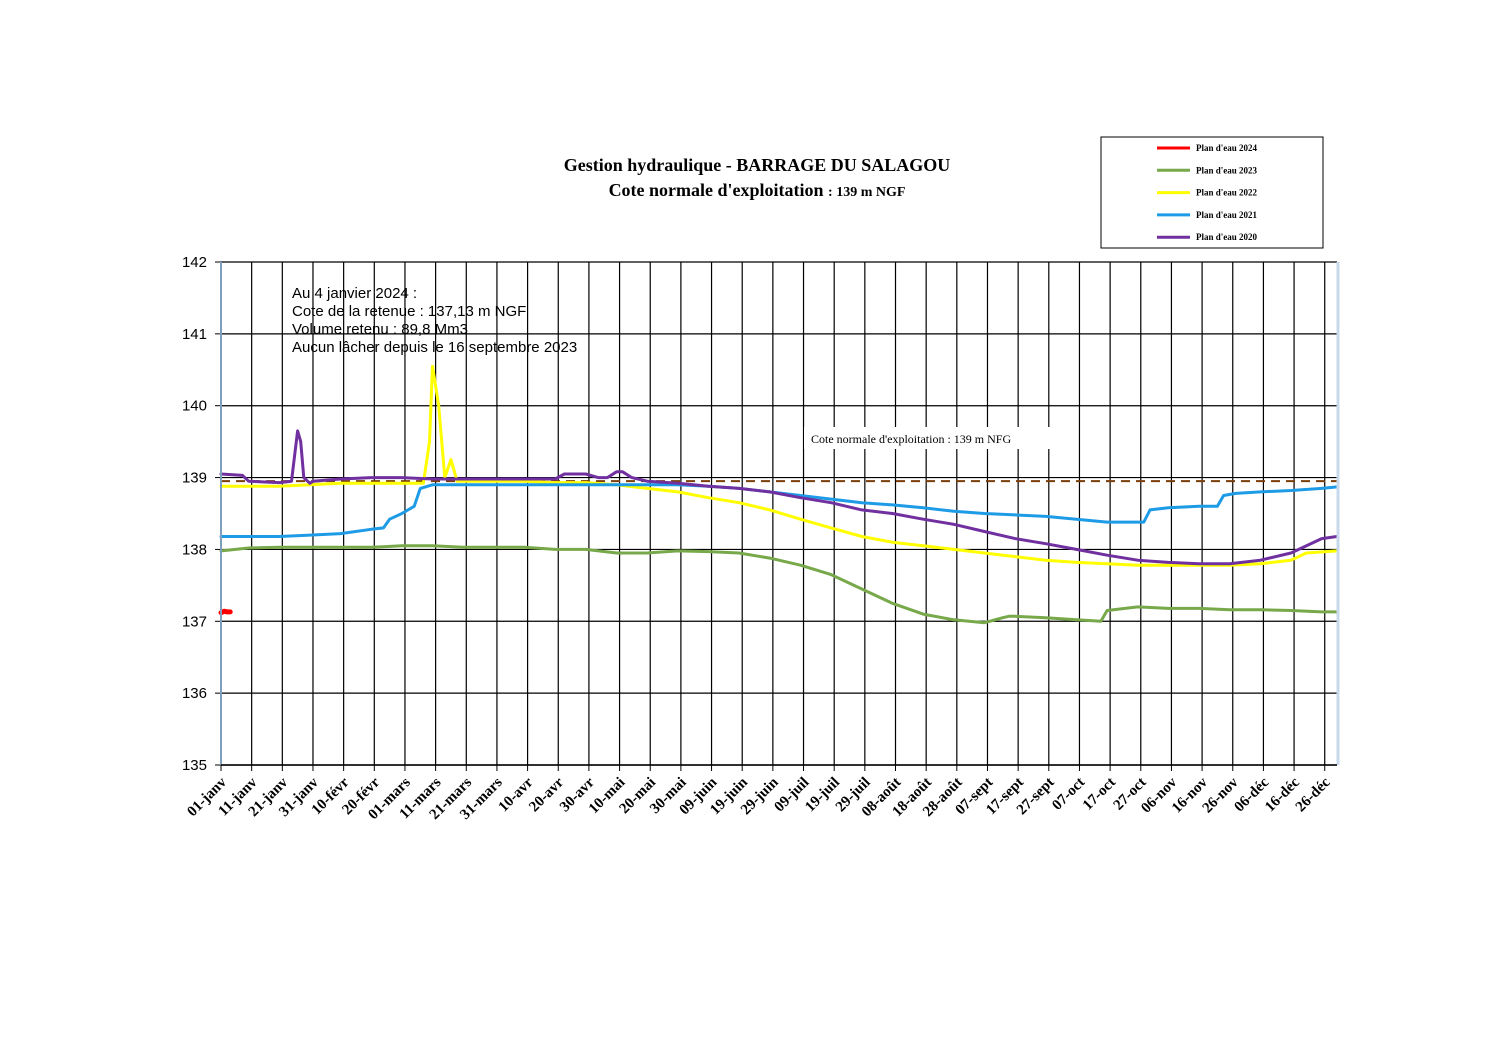  I want to click on legend-label: Plan d'eau 2021, so click(1227, 215).